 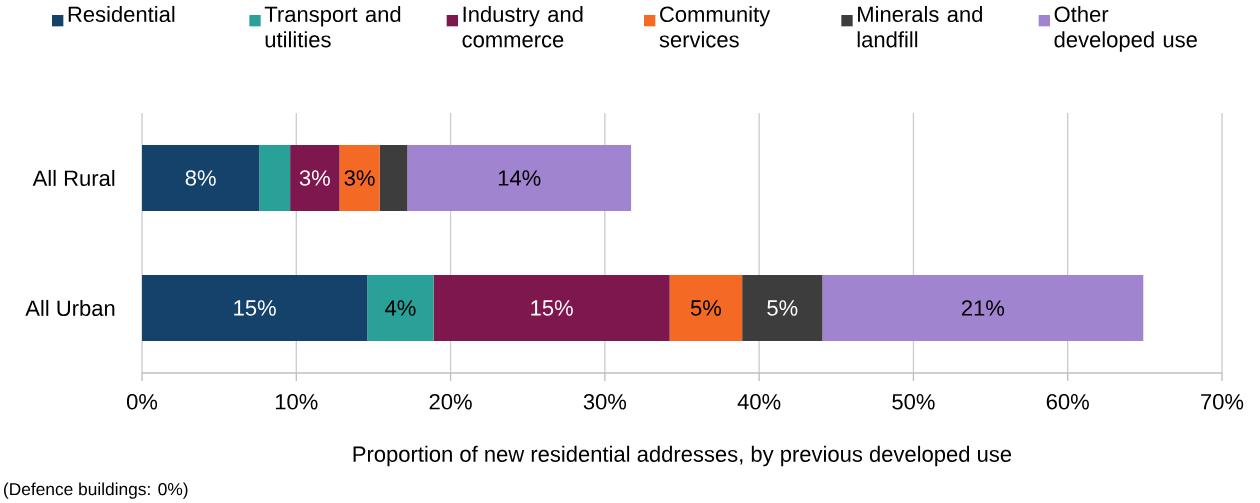 What do you see at coordinates (332, 26) in the screenshot?
I see `legend-label: Transport and utilities` at bounding box center [332, 26].